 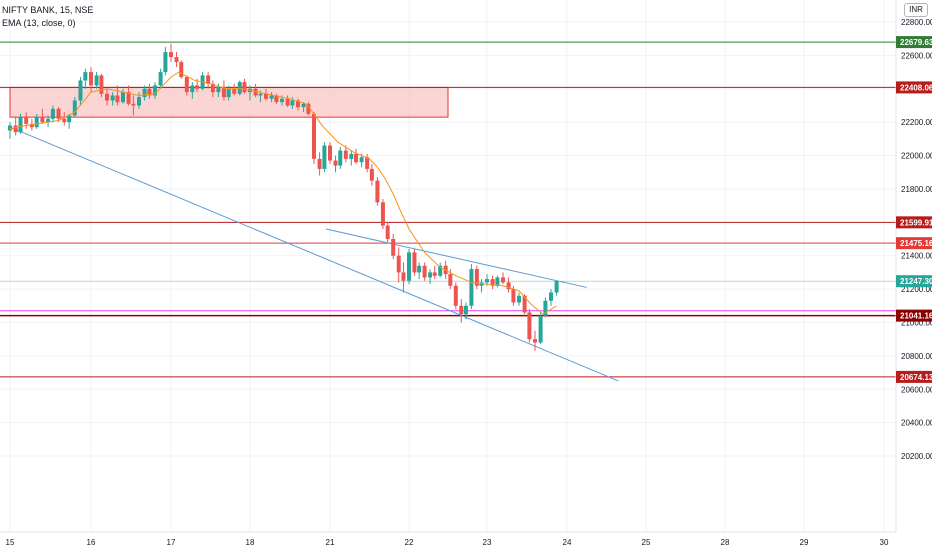 What do you see at coordinates (916, 189) in the screenshot?
I see `price-tick-label: 21800.00` at bounding box center [916, 189].